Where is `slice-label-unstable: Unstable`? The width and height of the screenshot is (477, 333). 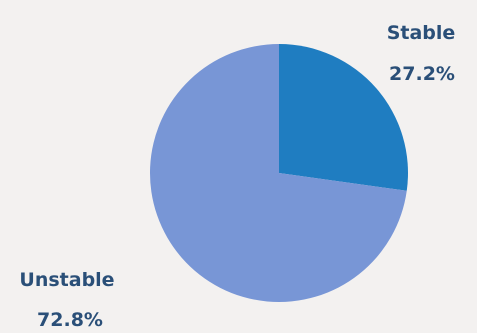
slice-label-unstable: Unstable is located at coordinates (66, 280).